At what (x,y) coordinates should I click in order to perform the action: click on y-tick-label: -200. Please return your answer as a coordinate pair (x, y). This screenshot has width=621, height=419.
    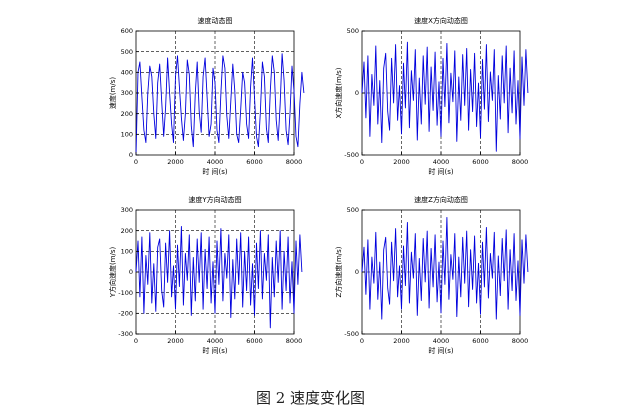
    Looking at the image, I should click on (125, 314).